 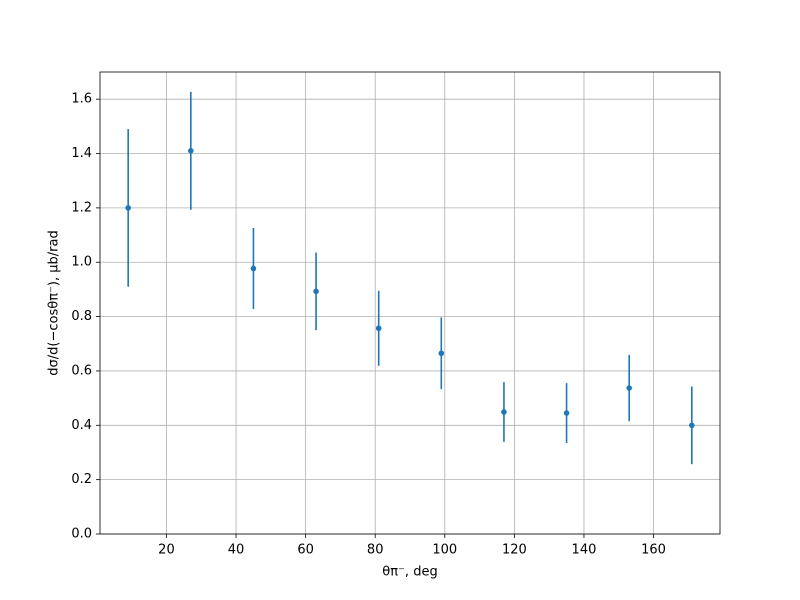 What do you see at coordinates (409, 572) in the screenshot?
I see `x-axis-label: θπ⁻, deg` at bounding box center [409, 572].